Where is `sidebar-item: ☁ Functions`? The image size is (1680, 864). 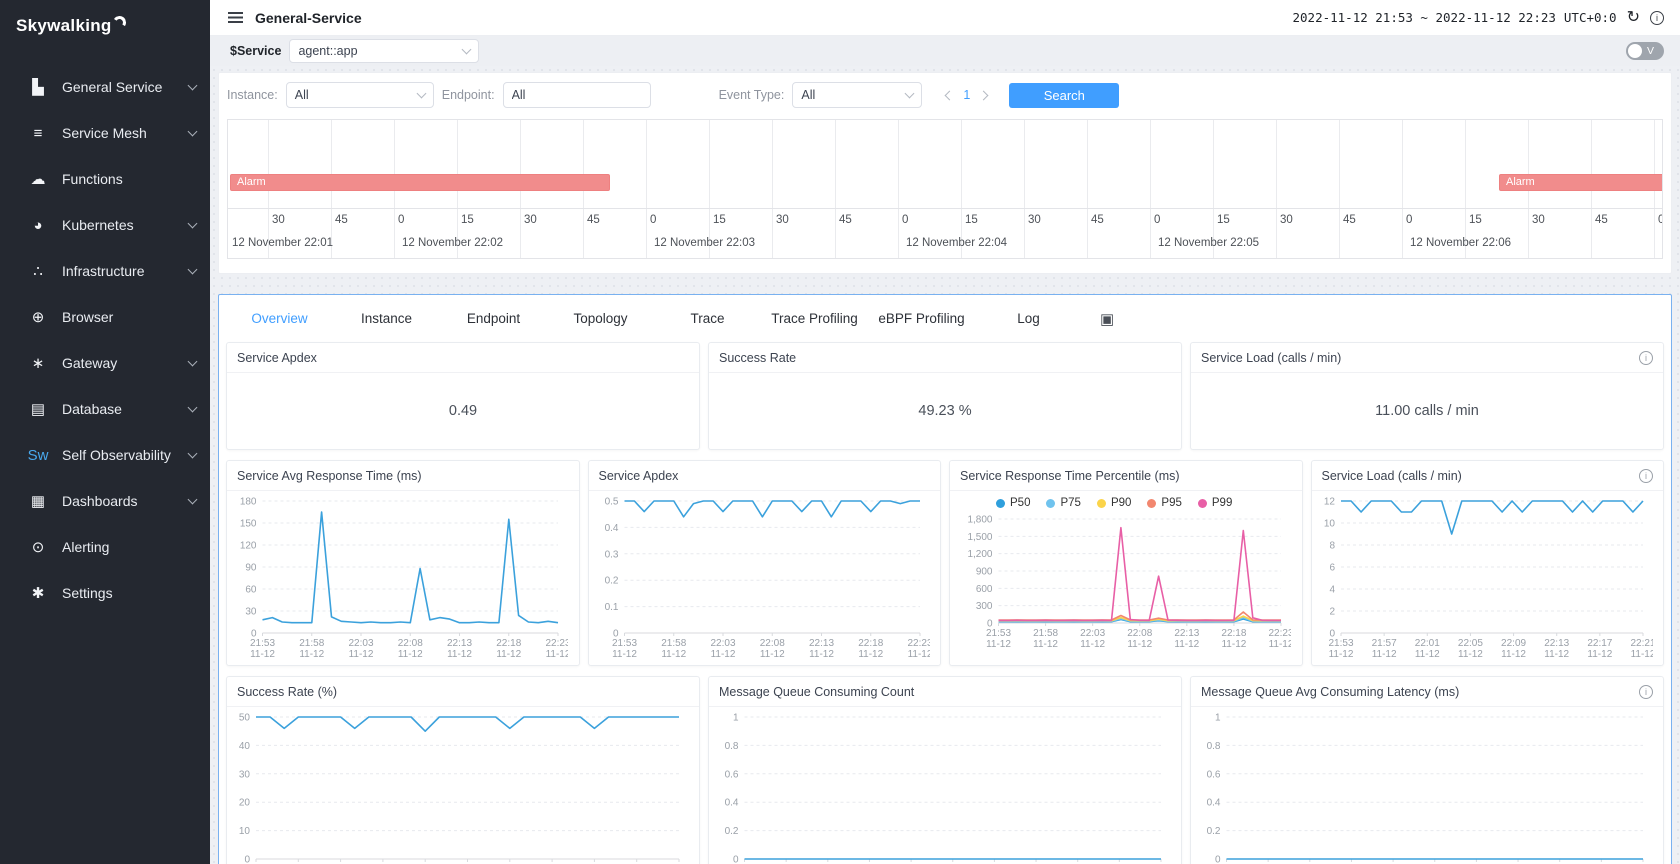
sidebar-item: ☁ Functions is located at coordinates (105, 179).